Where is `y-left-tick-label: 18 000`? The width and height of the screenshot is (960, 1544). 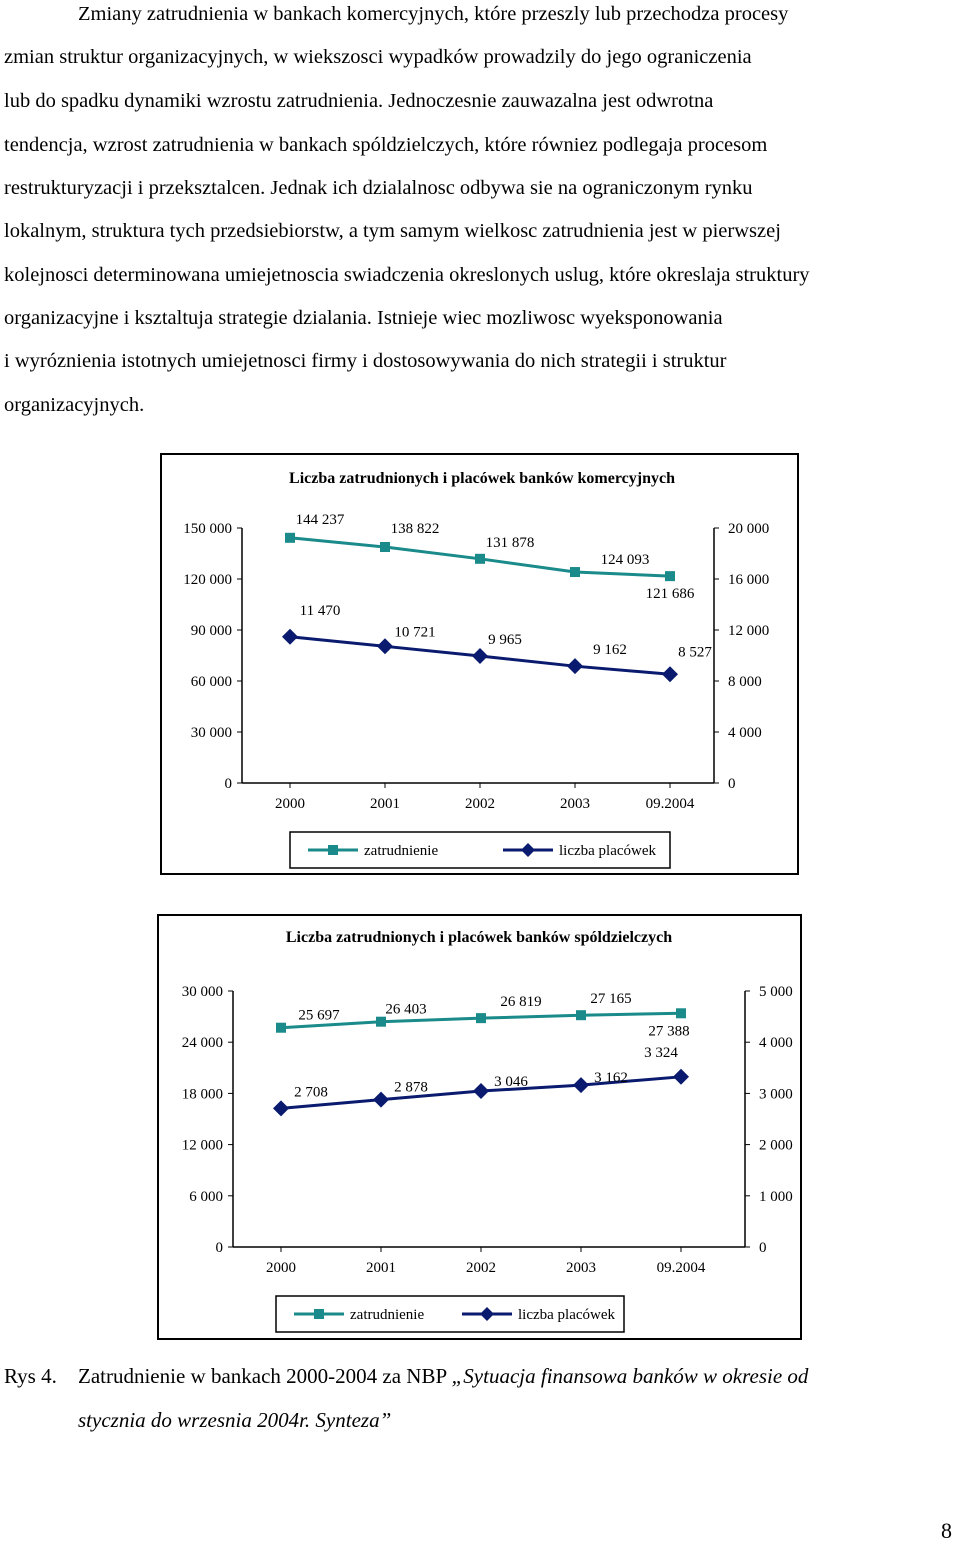
y-left-tick-label: 18 000 is located at coordinates (202, 1094).